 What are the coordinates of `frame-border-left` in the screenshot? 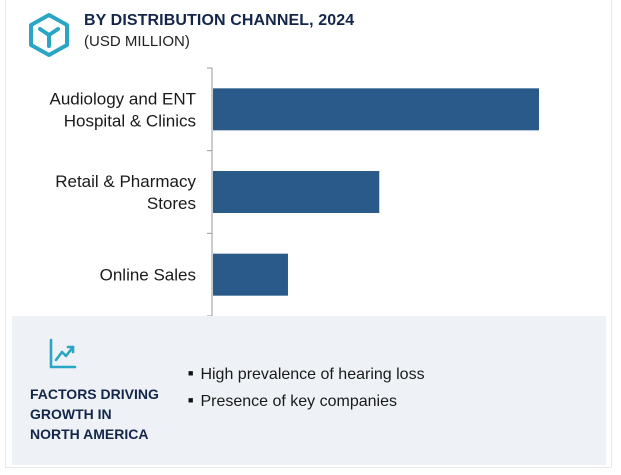 It's located at (5, 234).